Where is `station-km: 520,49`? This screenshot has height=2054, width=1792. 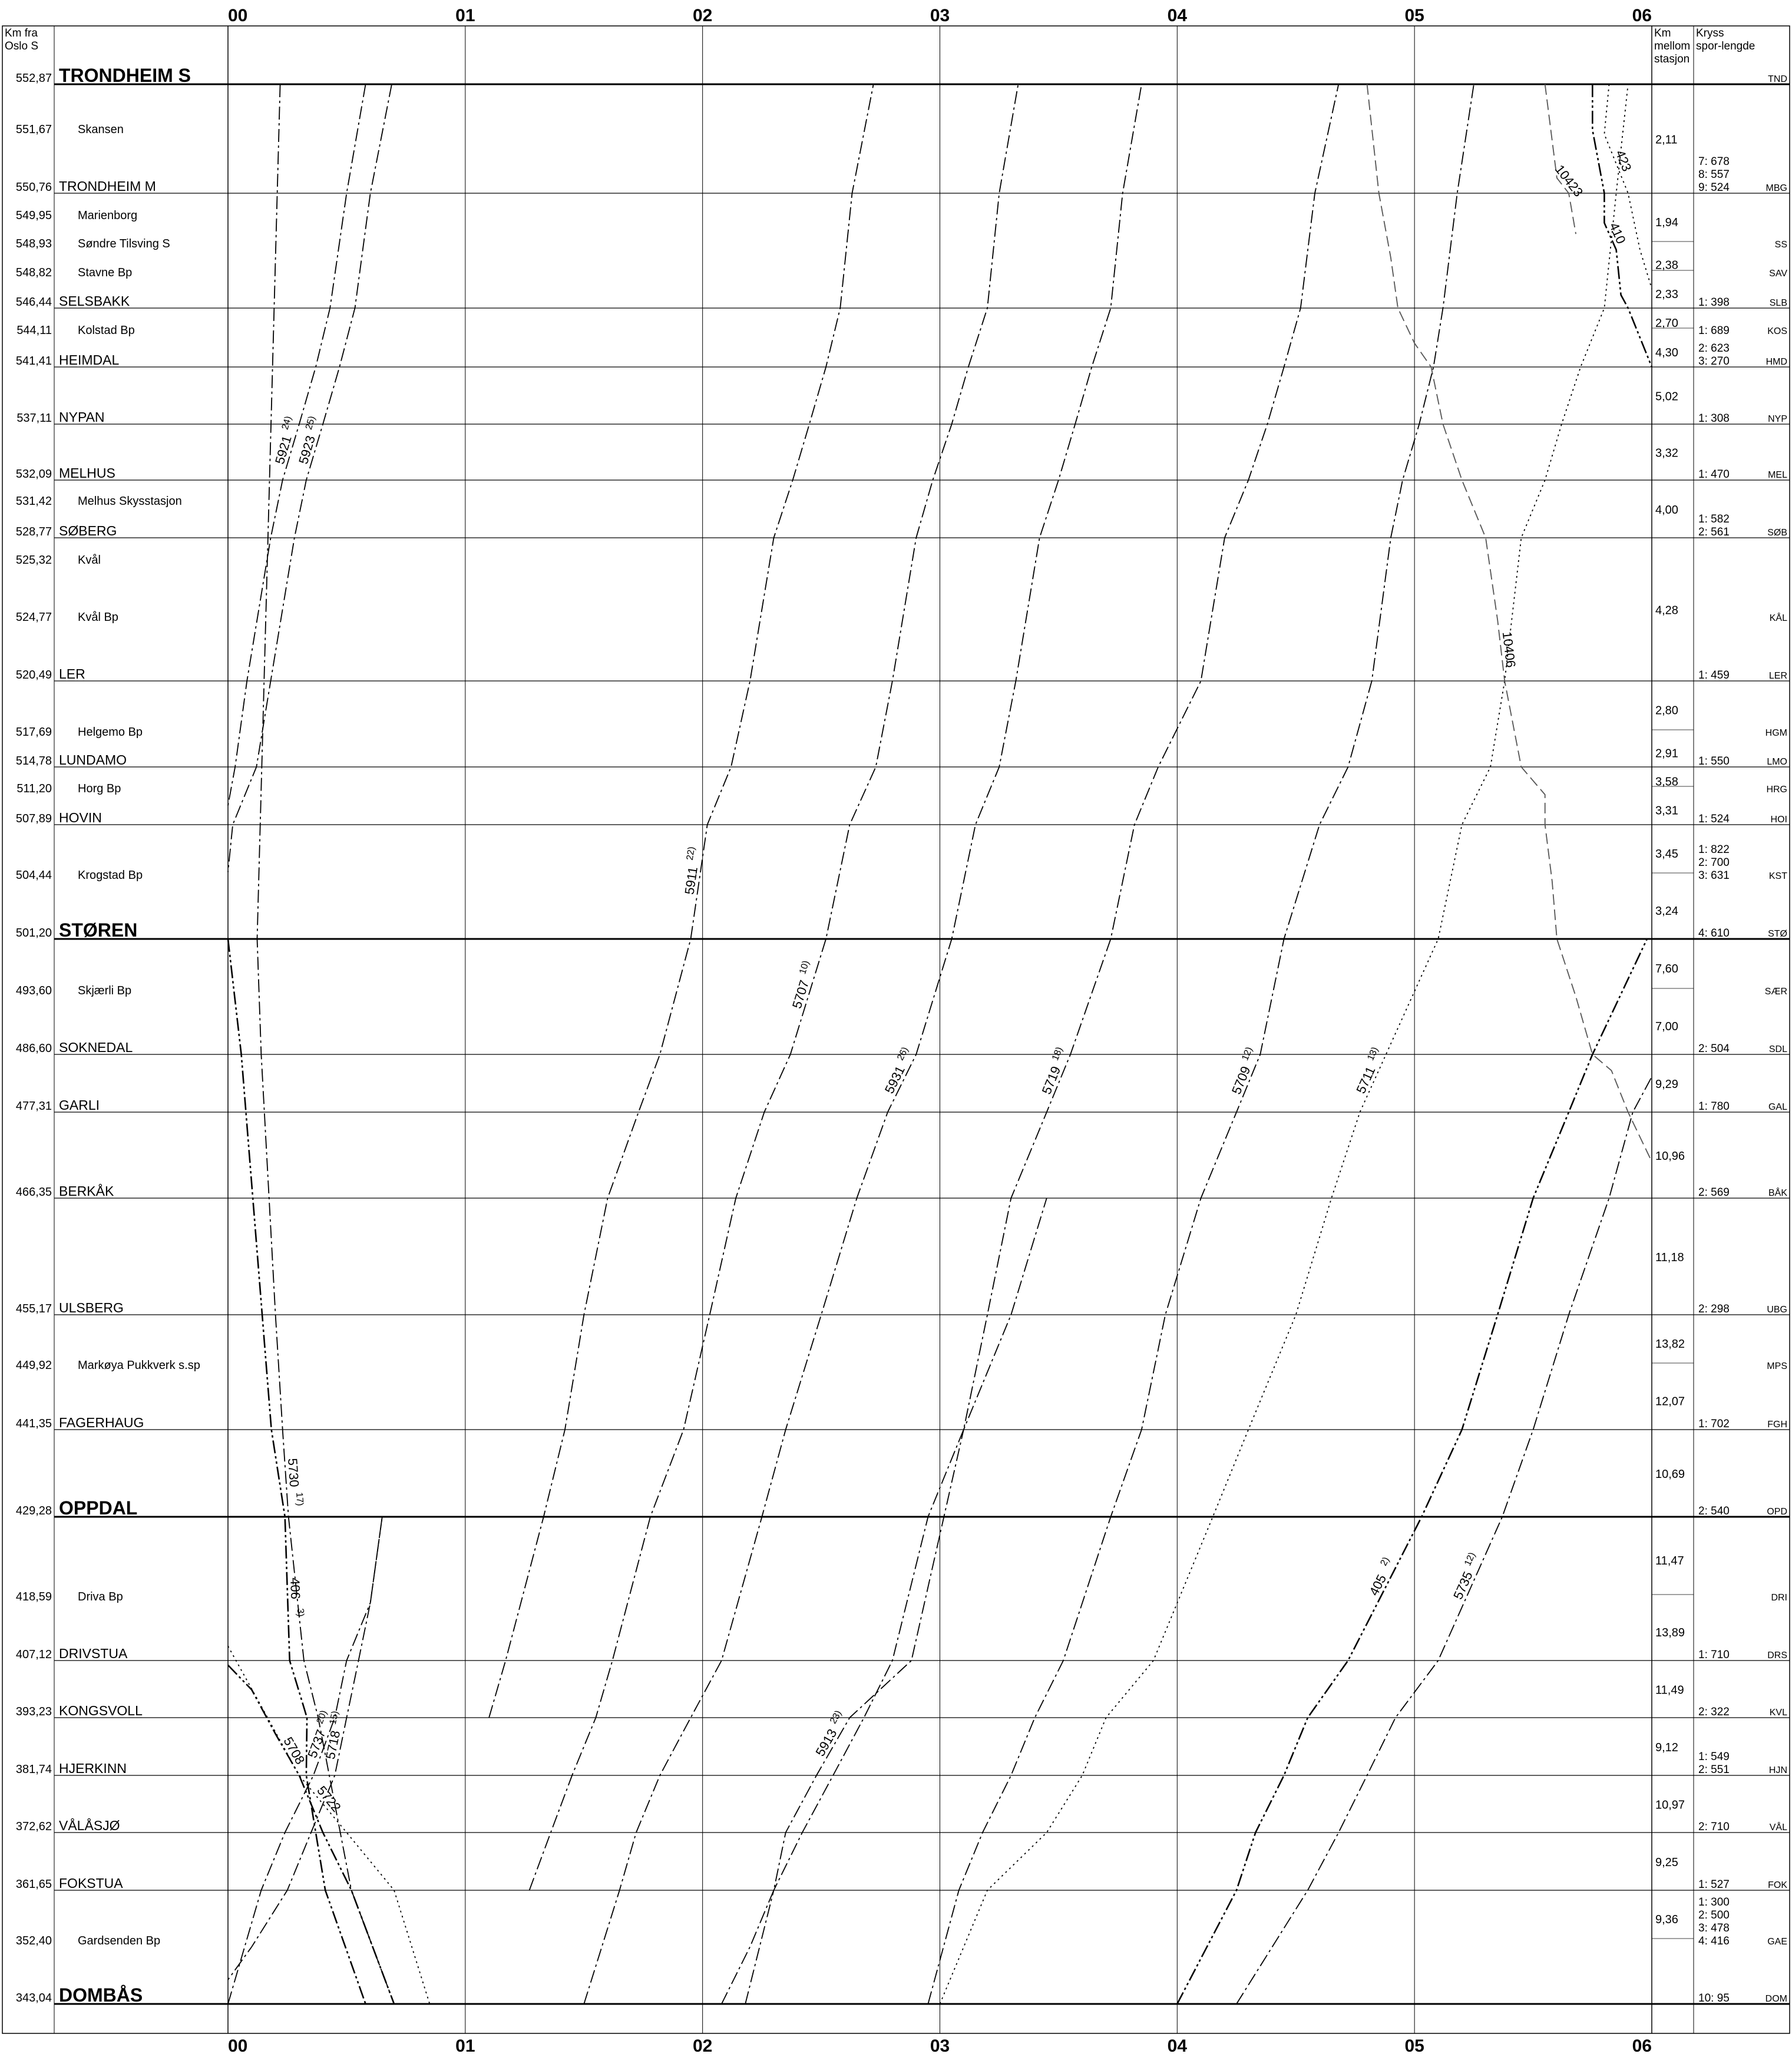
station-km: 520,49 is located at coordinates (34, 675).